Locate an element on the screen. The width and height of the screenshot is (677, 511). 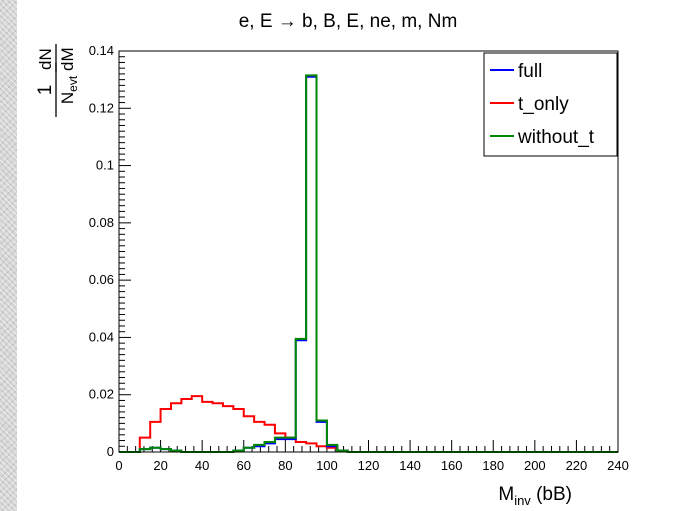
y-tick-label: 0.06 is located at coordinates (101, 279).